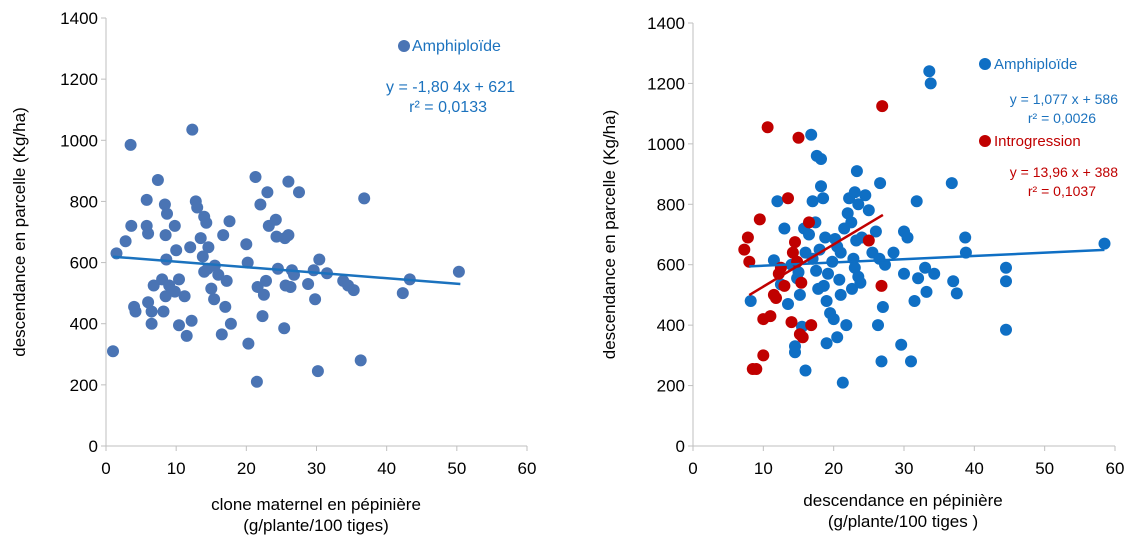 This screenshot has height=542, width=1127. Describe the element at coordinates (84, 324) in the screenshot. I see `y-tick-label: 400` at that location.